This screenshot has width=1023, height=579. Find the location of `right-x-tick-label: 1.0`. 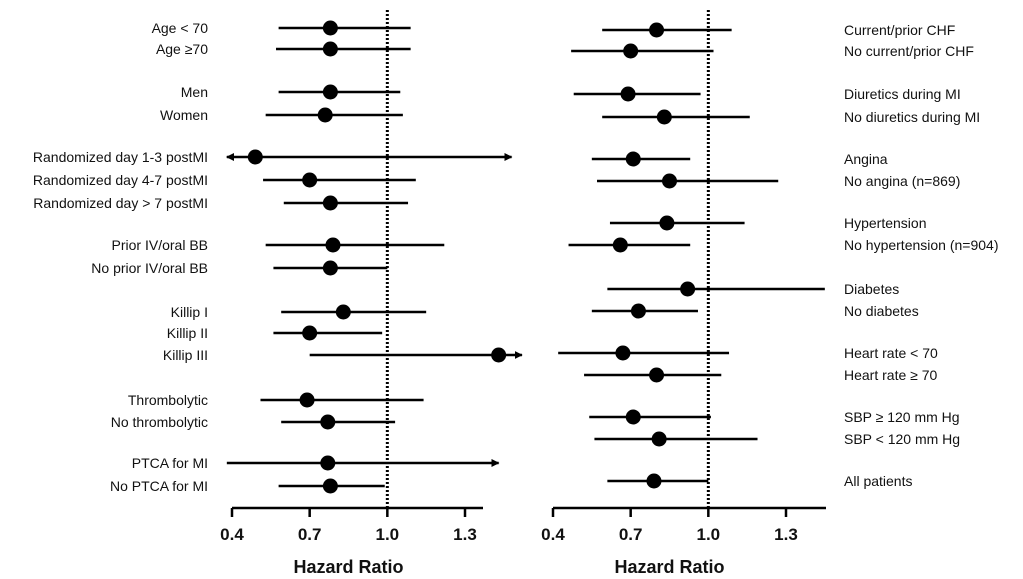

right-x-tick-label: 1.0 is located at coordinates (709, 534).